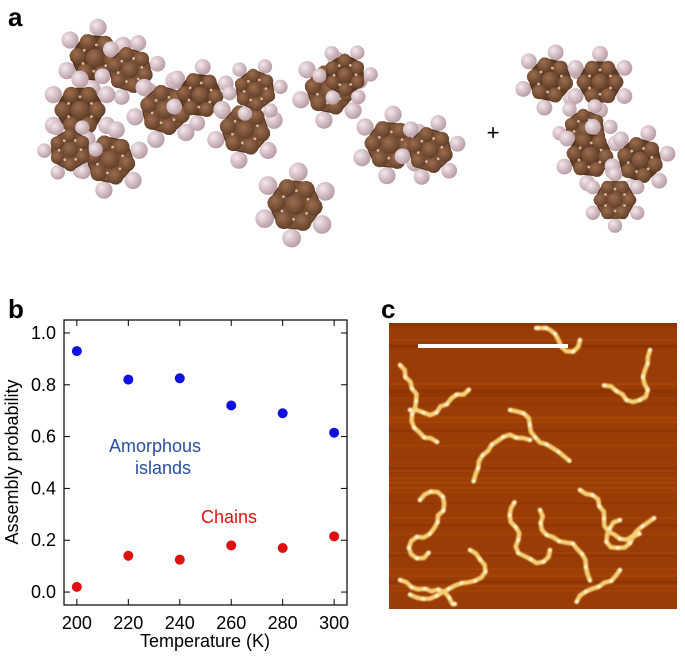 The image size is (685, 657). Describe the element at coordinates (15, 17) in the screenshot. I see `panel-a-label: a` at that location.